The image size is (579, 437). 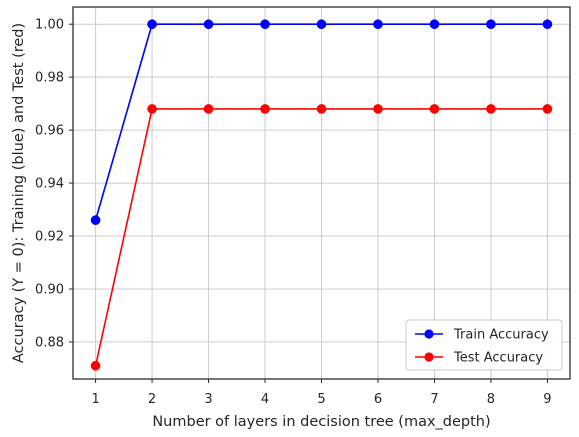 I want to click on legend-item: Test Accuracy, so click(x=479, y=358).